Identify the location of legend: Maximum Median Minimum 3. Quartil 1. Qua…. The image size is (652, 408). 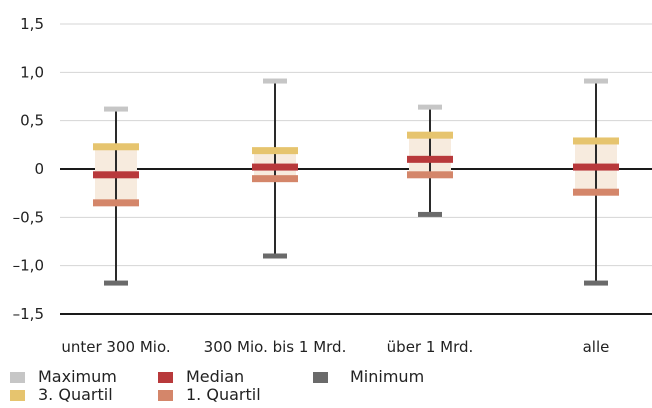
(290, 388).